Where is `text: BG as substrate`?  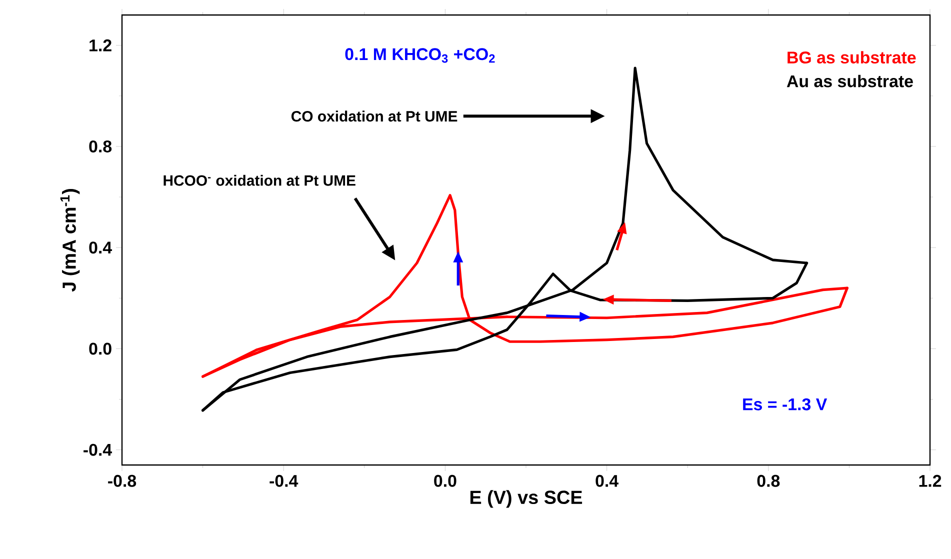
text: BG as substrate is located at coordinates (852, 57).